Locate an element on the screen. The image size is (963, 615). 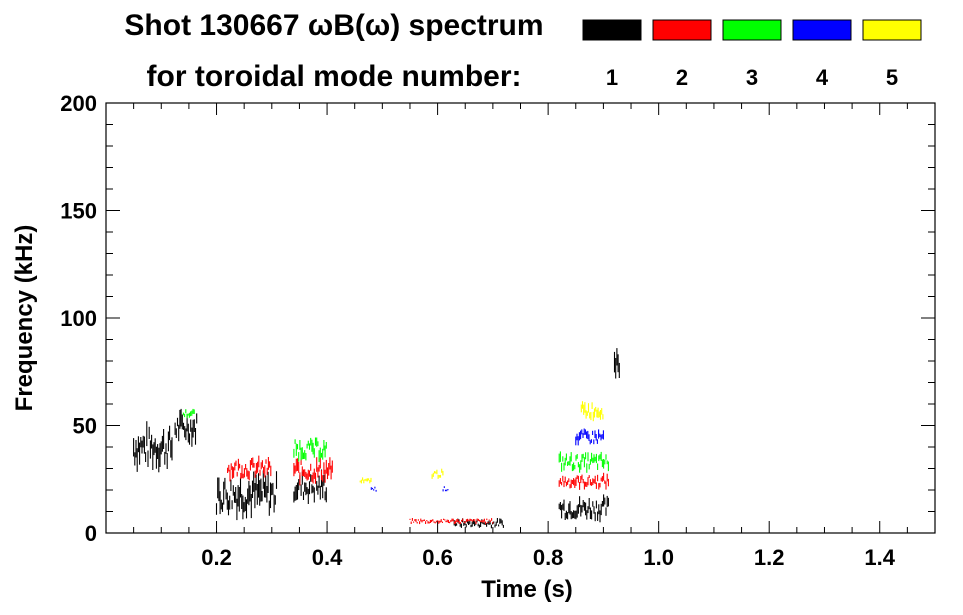
y-tick-label: 150 is located at coordinates (78, 211).